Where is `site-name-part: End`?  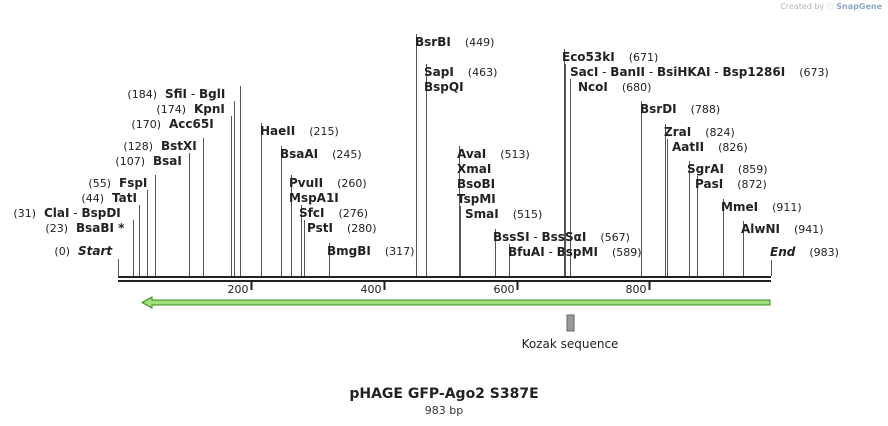
site-name-part: End is located at coordinates (783, 252).